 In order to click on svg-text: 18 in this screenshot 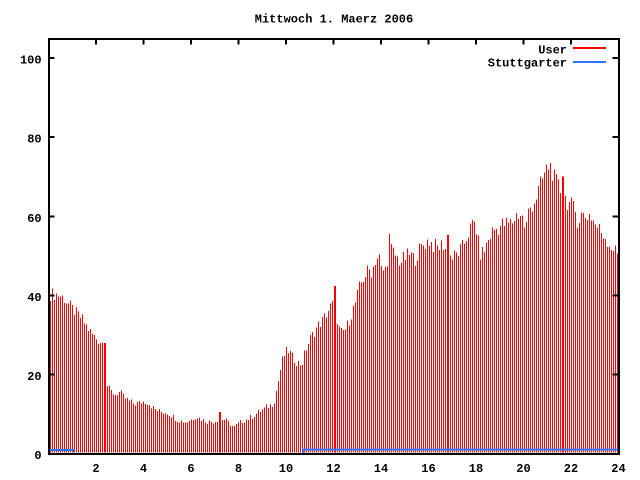, I will do `click(476, 469)`.